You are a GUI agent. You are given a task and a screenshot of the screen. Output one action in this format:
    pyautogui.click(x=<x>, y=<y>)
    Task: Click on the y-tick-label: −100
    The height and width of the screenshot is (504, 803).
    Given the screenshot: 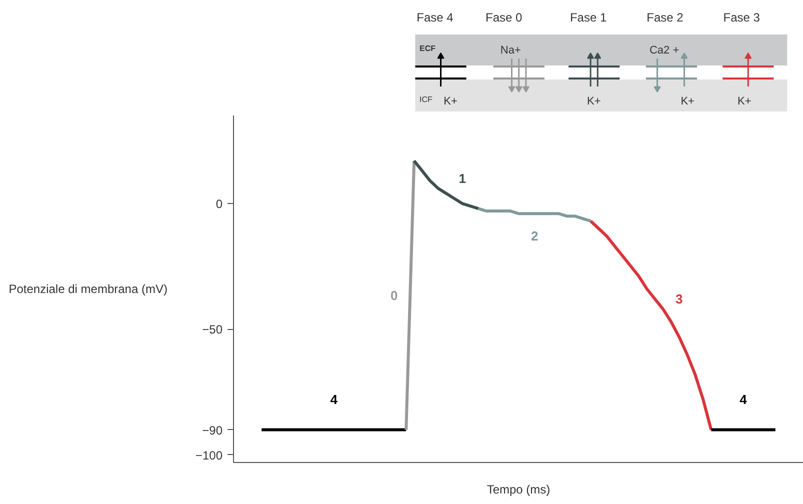 What is the action you would take?
    pyautogui.click(x=209, y=455)
    